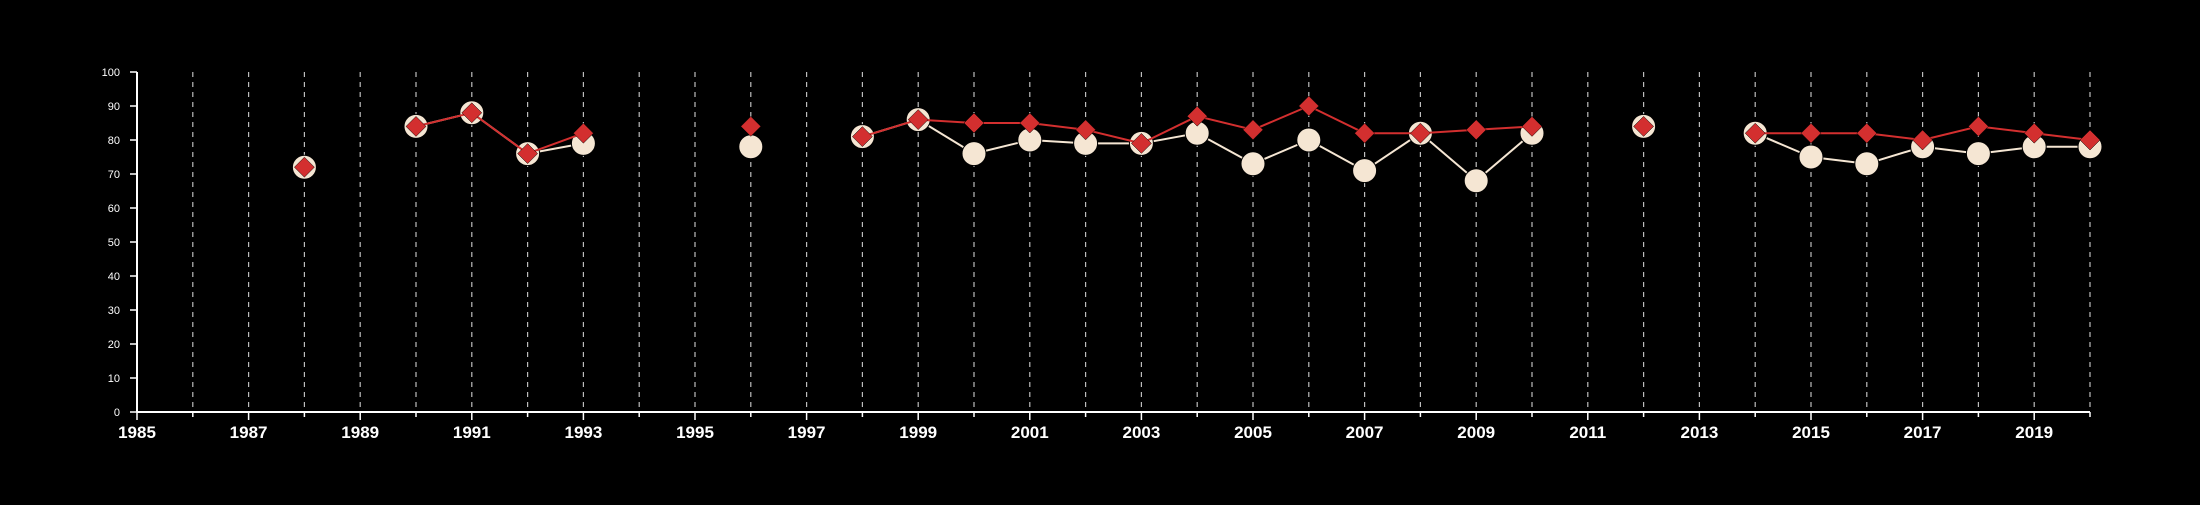 The height and width of the screenshot is (505, 2200). What do you see at coordinates (1811, 133) in the screenshot?
I see `data-point-diamond-2015` at bounding box center [1811, 133].